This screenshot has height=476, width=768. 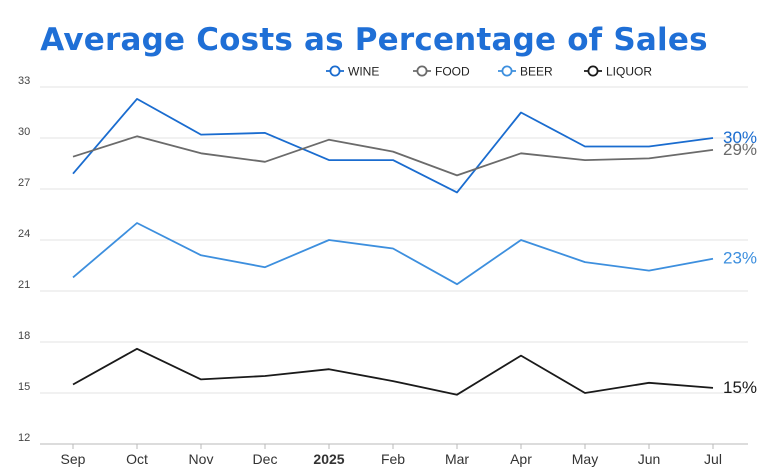 What do you see at coordinates (740, 137) in the screenshot?
I see `end-label-wine: 30%` at bounding box center [740, 137].